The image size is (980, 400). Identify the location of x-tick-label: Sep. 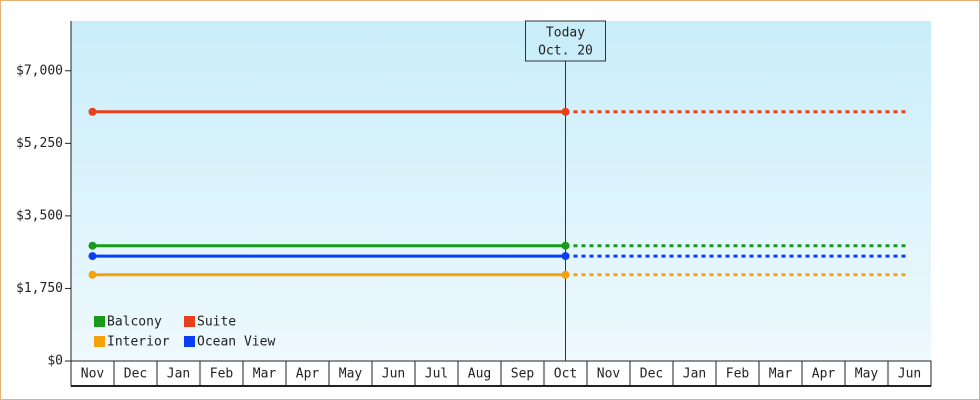
(523, 374).